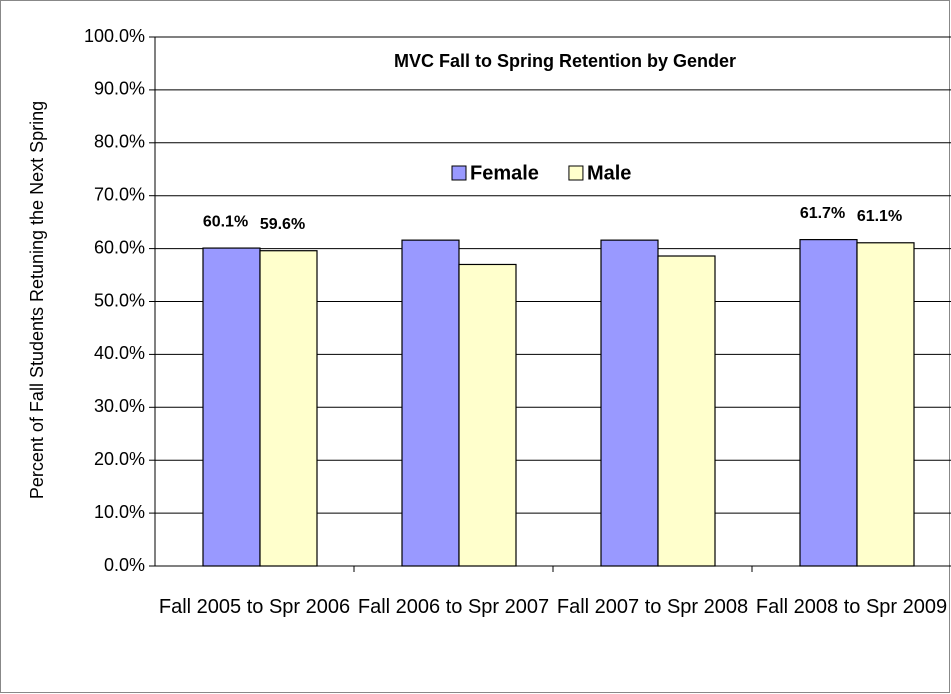 The width and height of the screenshot is (951, 694). What do you see at coordinates (119, 247) in the screenshot?
I see `y-tick-label: 60.0%` at bounding box center [119, 247].